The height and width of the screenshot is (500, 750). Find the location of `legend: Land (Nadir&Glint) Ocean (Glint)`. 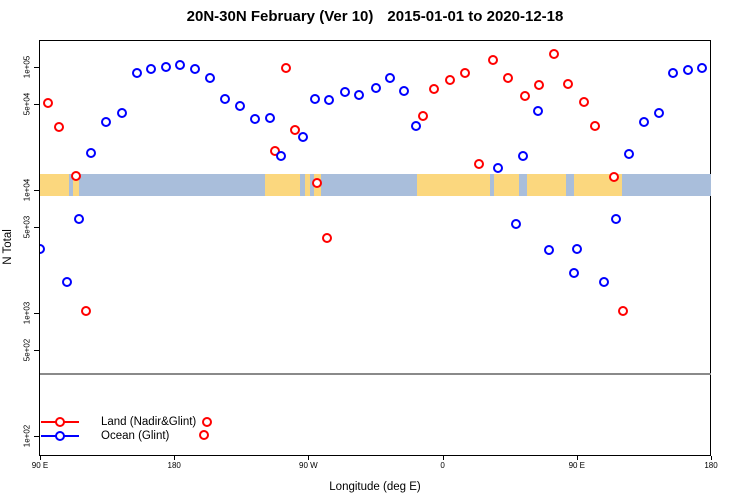

legend: Land (Nadir&Glint) Ocean (Glint) is located at coordinates (118, 429).